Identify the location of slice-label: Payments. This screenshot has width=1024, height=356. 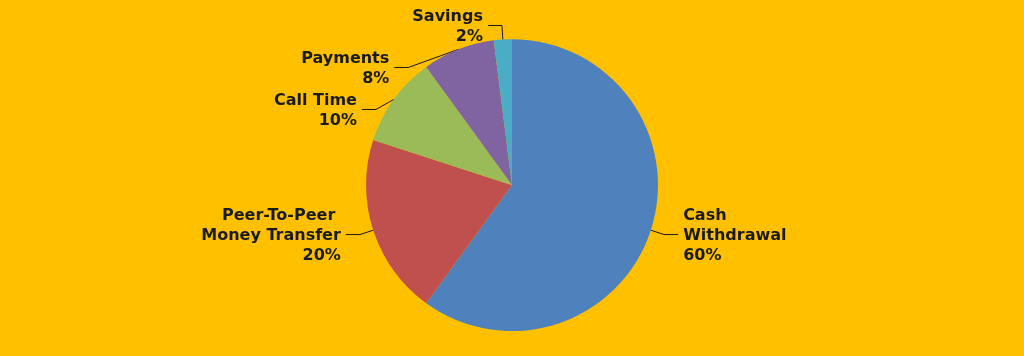
(345, 57).